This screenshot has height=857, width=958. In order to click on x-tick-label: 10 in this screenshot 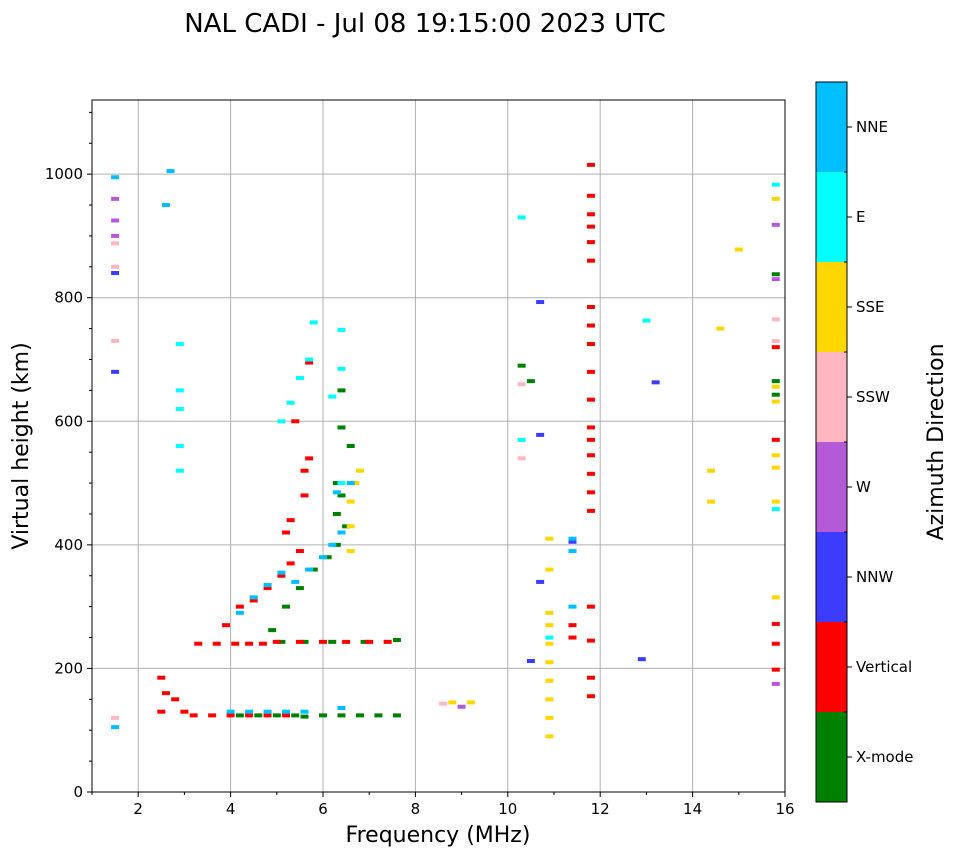, I will do `click(507, 809)`.